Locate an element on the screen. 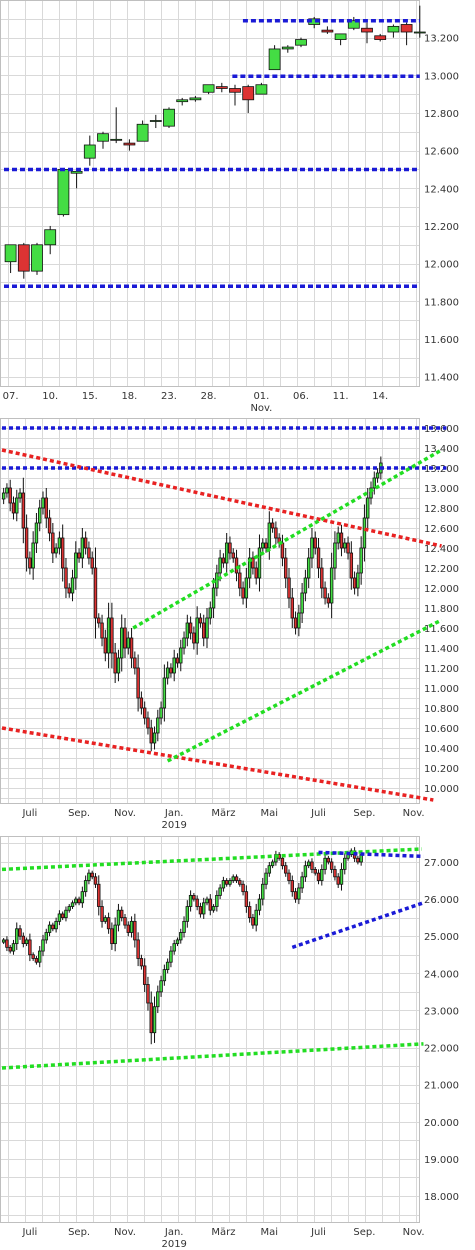 The height and width of the screenshot is (1250, 475). x-tick-label: 07. is located at coordinates (11, 396).